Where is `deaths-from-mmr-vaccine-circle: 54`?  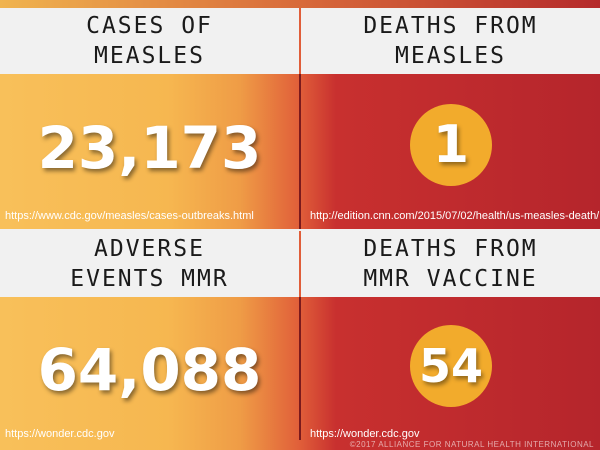 deaths-from-mmr-vaccine-circle: 54 is located at coordinates (451, 366).